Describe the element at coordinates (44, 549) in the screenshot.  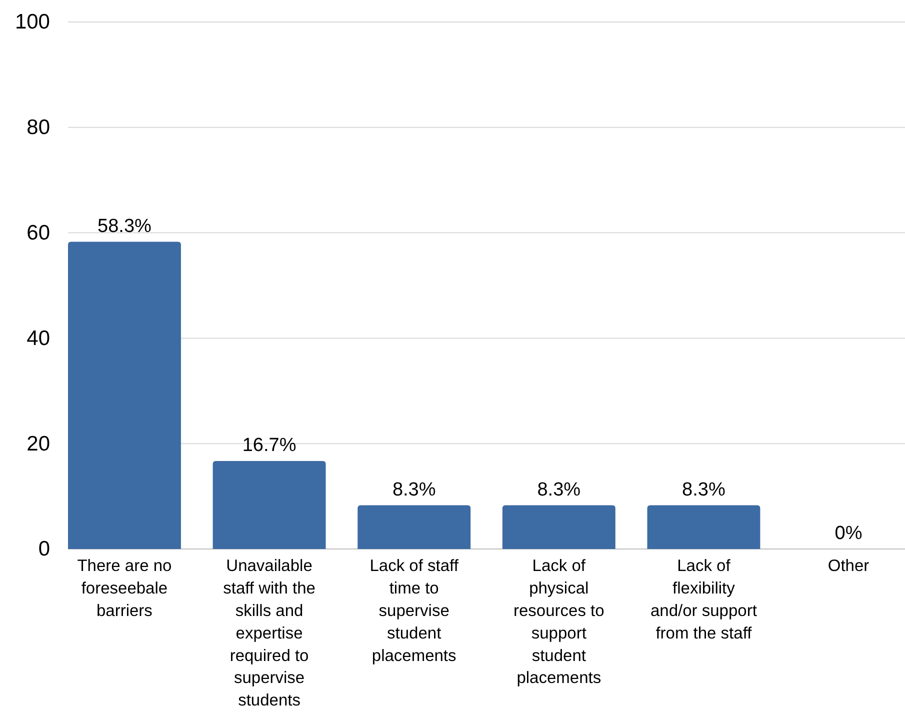
I see `y-tick-label: 0` at that location.